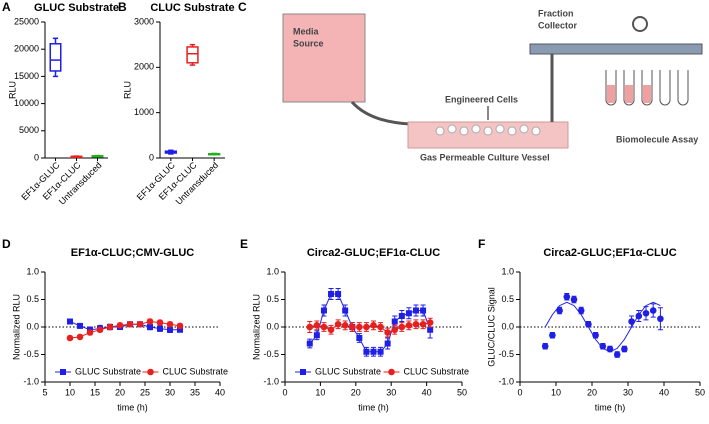 This screenshot has height=424, width=709. Describe the element at coordinates (437, 371) in the screenshot. I see `legend-label: CLUC Substrate` at that location.